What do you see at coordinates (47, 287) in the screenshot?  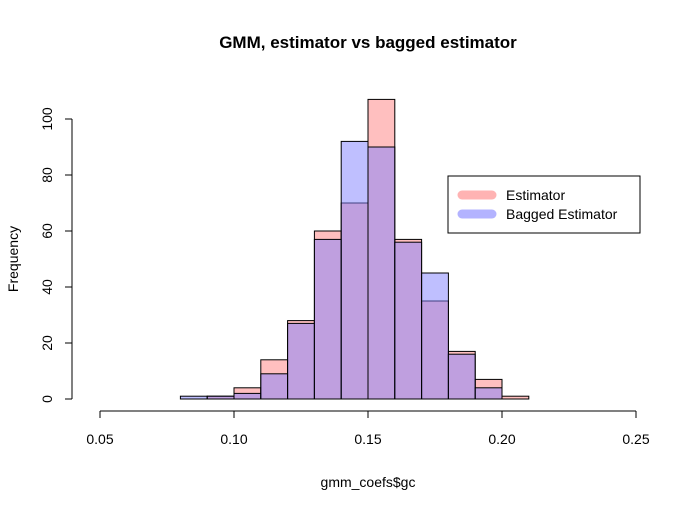 I see `y-tick-label-2: 40` at bounding box center [47, 287].